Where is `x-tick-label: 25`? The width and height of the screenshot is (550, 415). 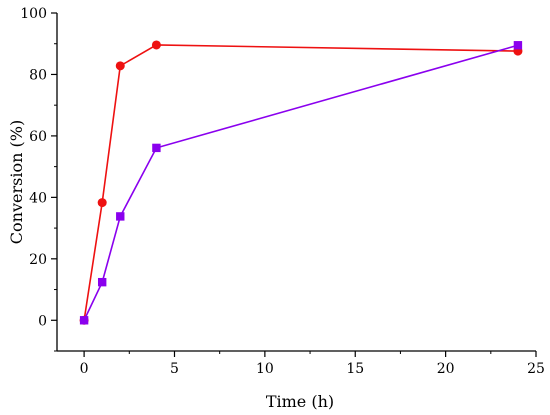
x-tick-label: 25 is located at coordinates (536, 369).